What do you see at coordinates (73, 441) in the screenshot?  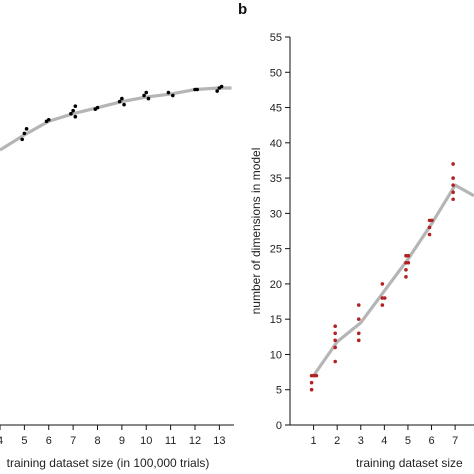 I see `panel-a-x-tick-label: 7` at bounding box center [73, 441].